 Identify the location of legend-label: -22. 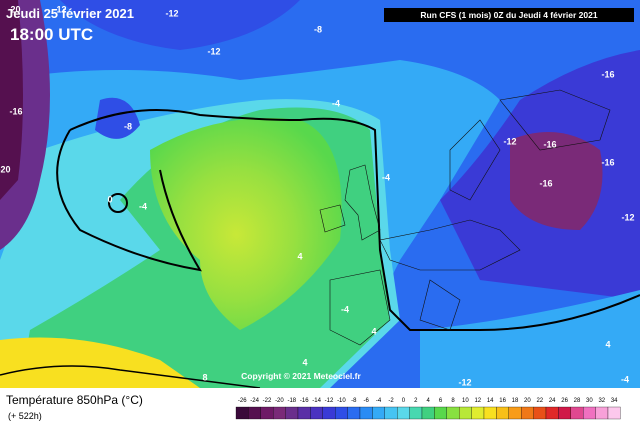
(267, 401).